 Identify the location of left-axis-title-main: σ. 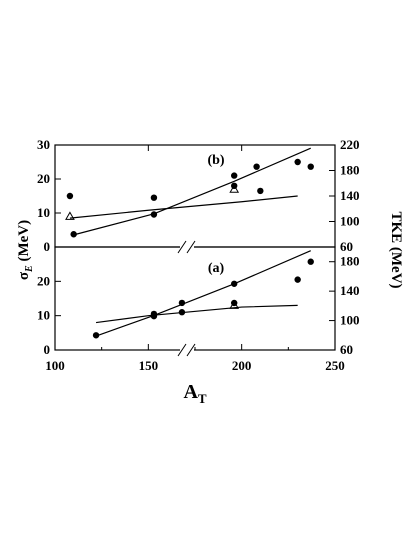
(24, 275).